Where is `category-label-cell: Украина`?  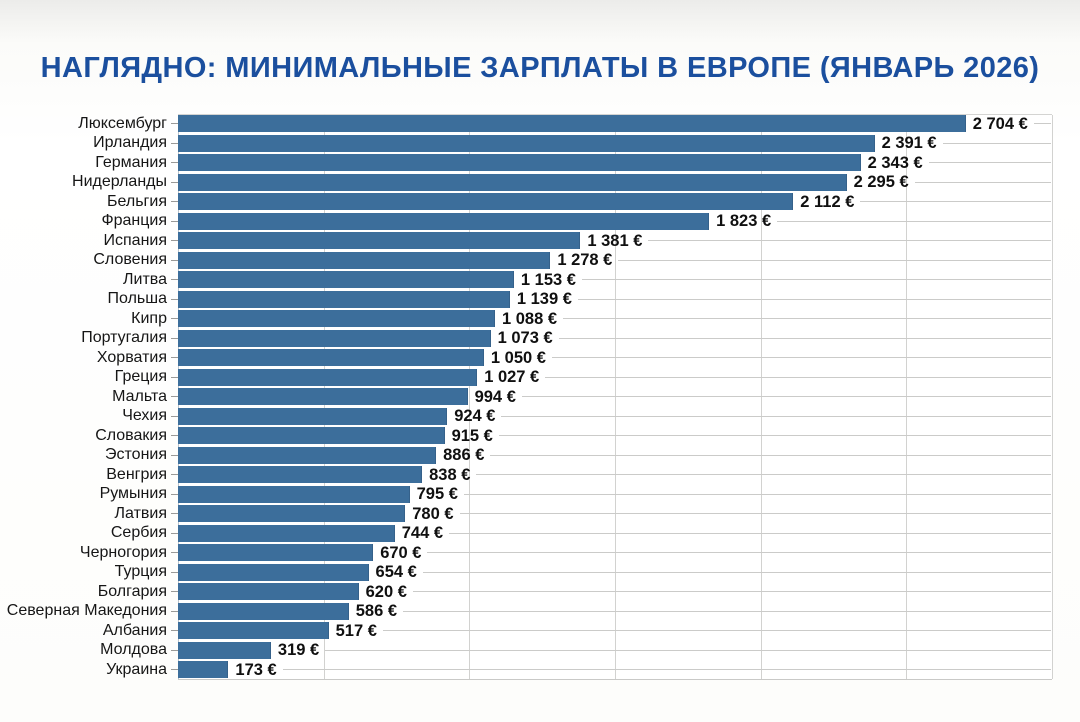 category-label-cell: Украина is located at coordinates (93, 669).